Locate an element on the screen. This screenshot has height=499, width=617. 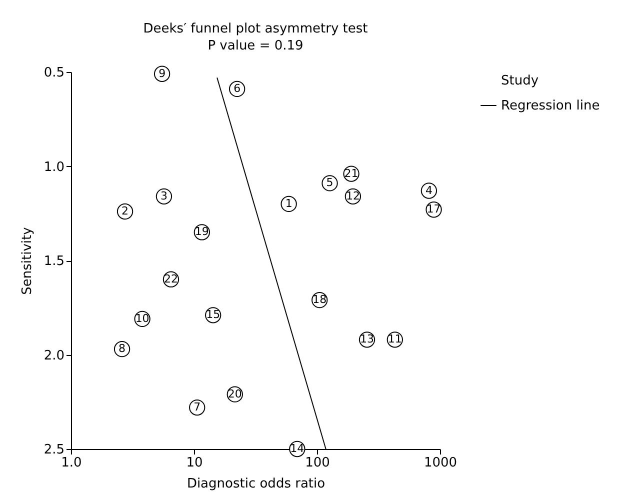
annotation: 1 is located at coordinates (288, 203).